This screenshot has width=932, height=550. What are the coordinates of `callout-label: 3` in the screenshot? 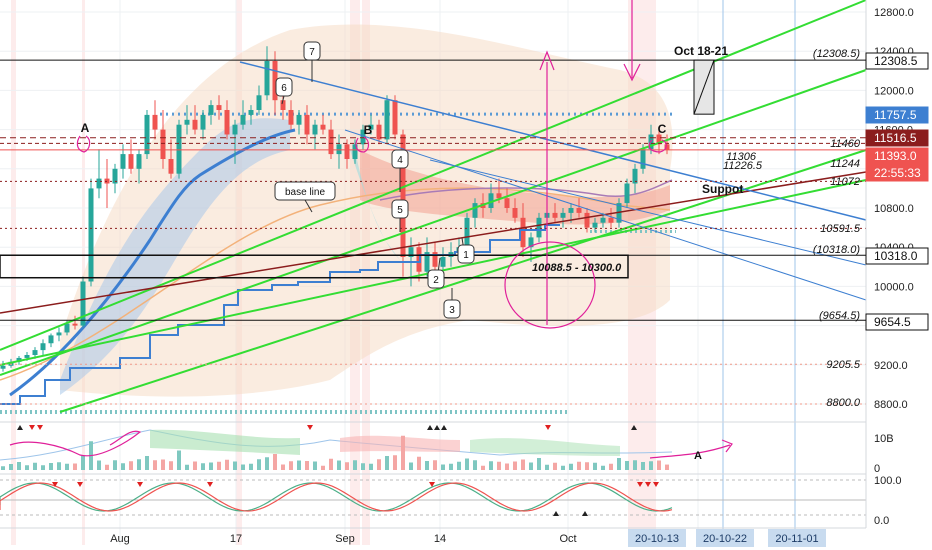 It's located at (452, 310).